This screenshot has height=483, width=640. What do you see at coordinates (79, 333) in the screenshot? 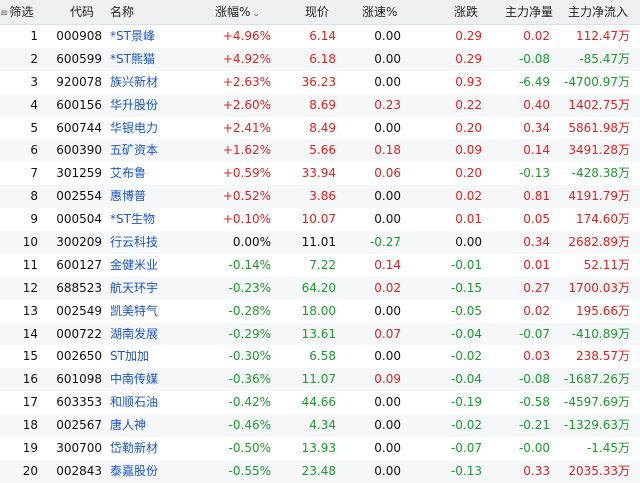
I see `stock-code: 000722` at bounding box center [79, 333].